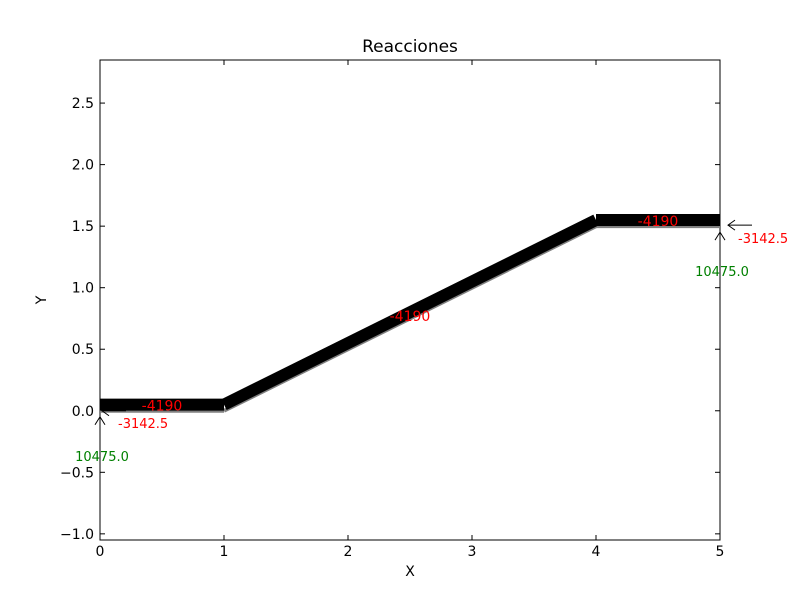 The width and height of the screenshot is (800, 600). Describe the element at coordinates (224, 552) in the screenshot. I see `x-tick-label: 1` at that location.